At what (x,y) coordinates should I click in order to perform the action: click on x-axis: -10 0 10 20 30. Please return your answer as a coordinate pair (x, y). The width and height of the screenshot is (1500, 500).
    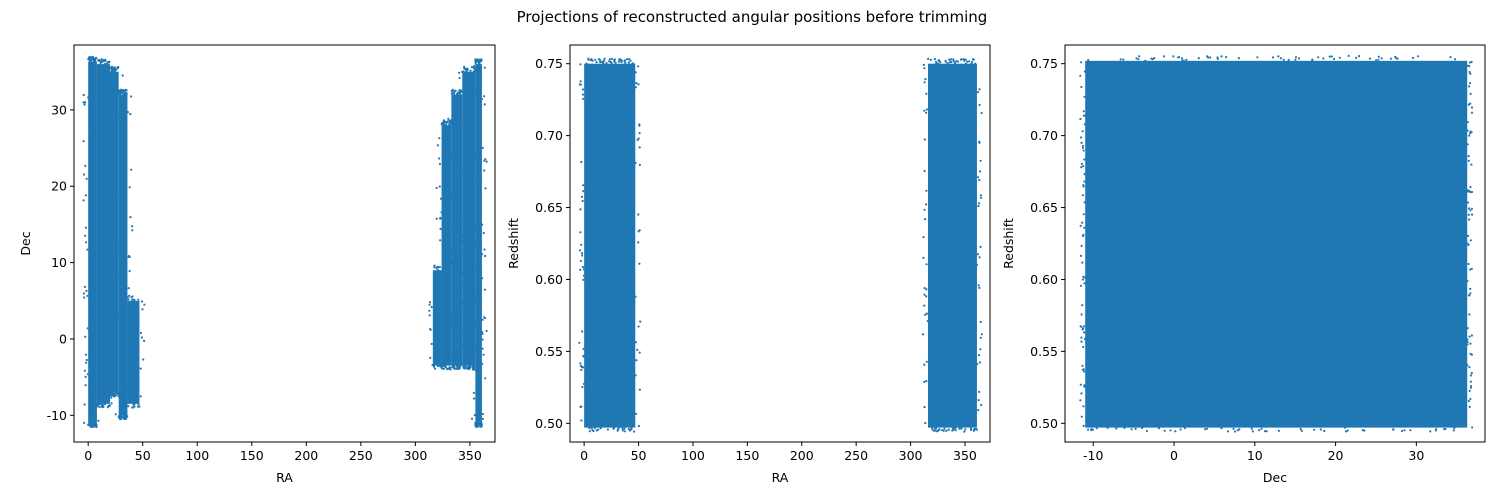
    Looking at the image, I should click on (1253, 452).